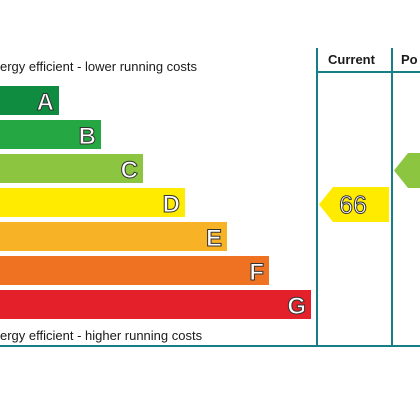  Describe the element at coordinates (296, 306) in the screenshot. I see `band-letter-g: G` at that location.